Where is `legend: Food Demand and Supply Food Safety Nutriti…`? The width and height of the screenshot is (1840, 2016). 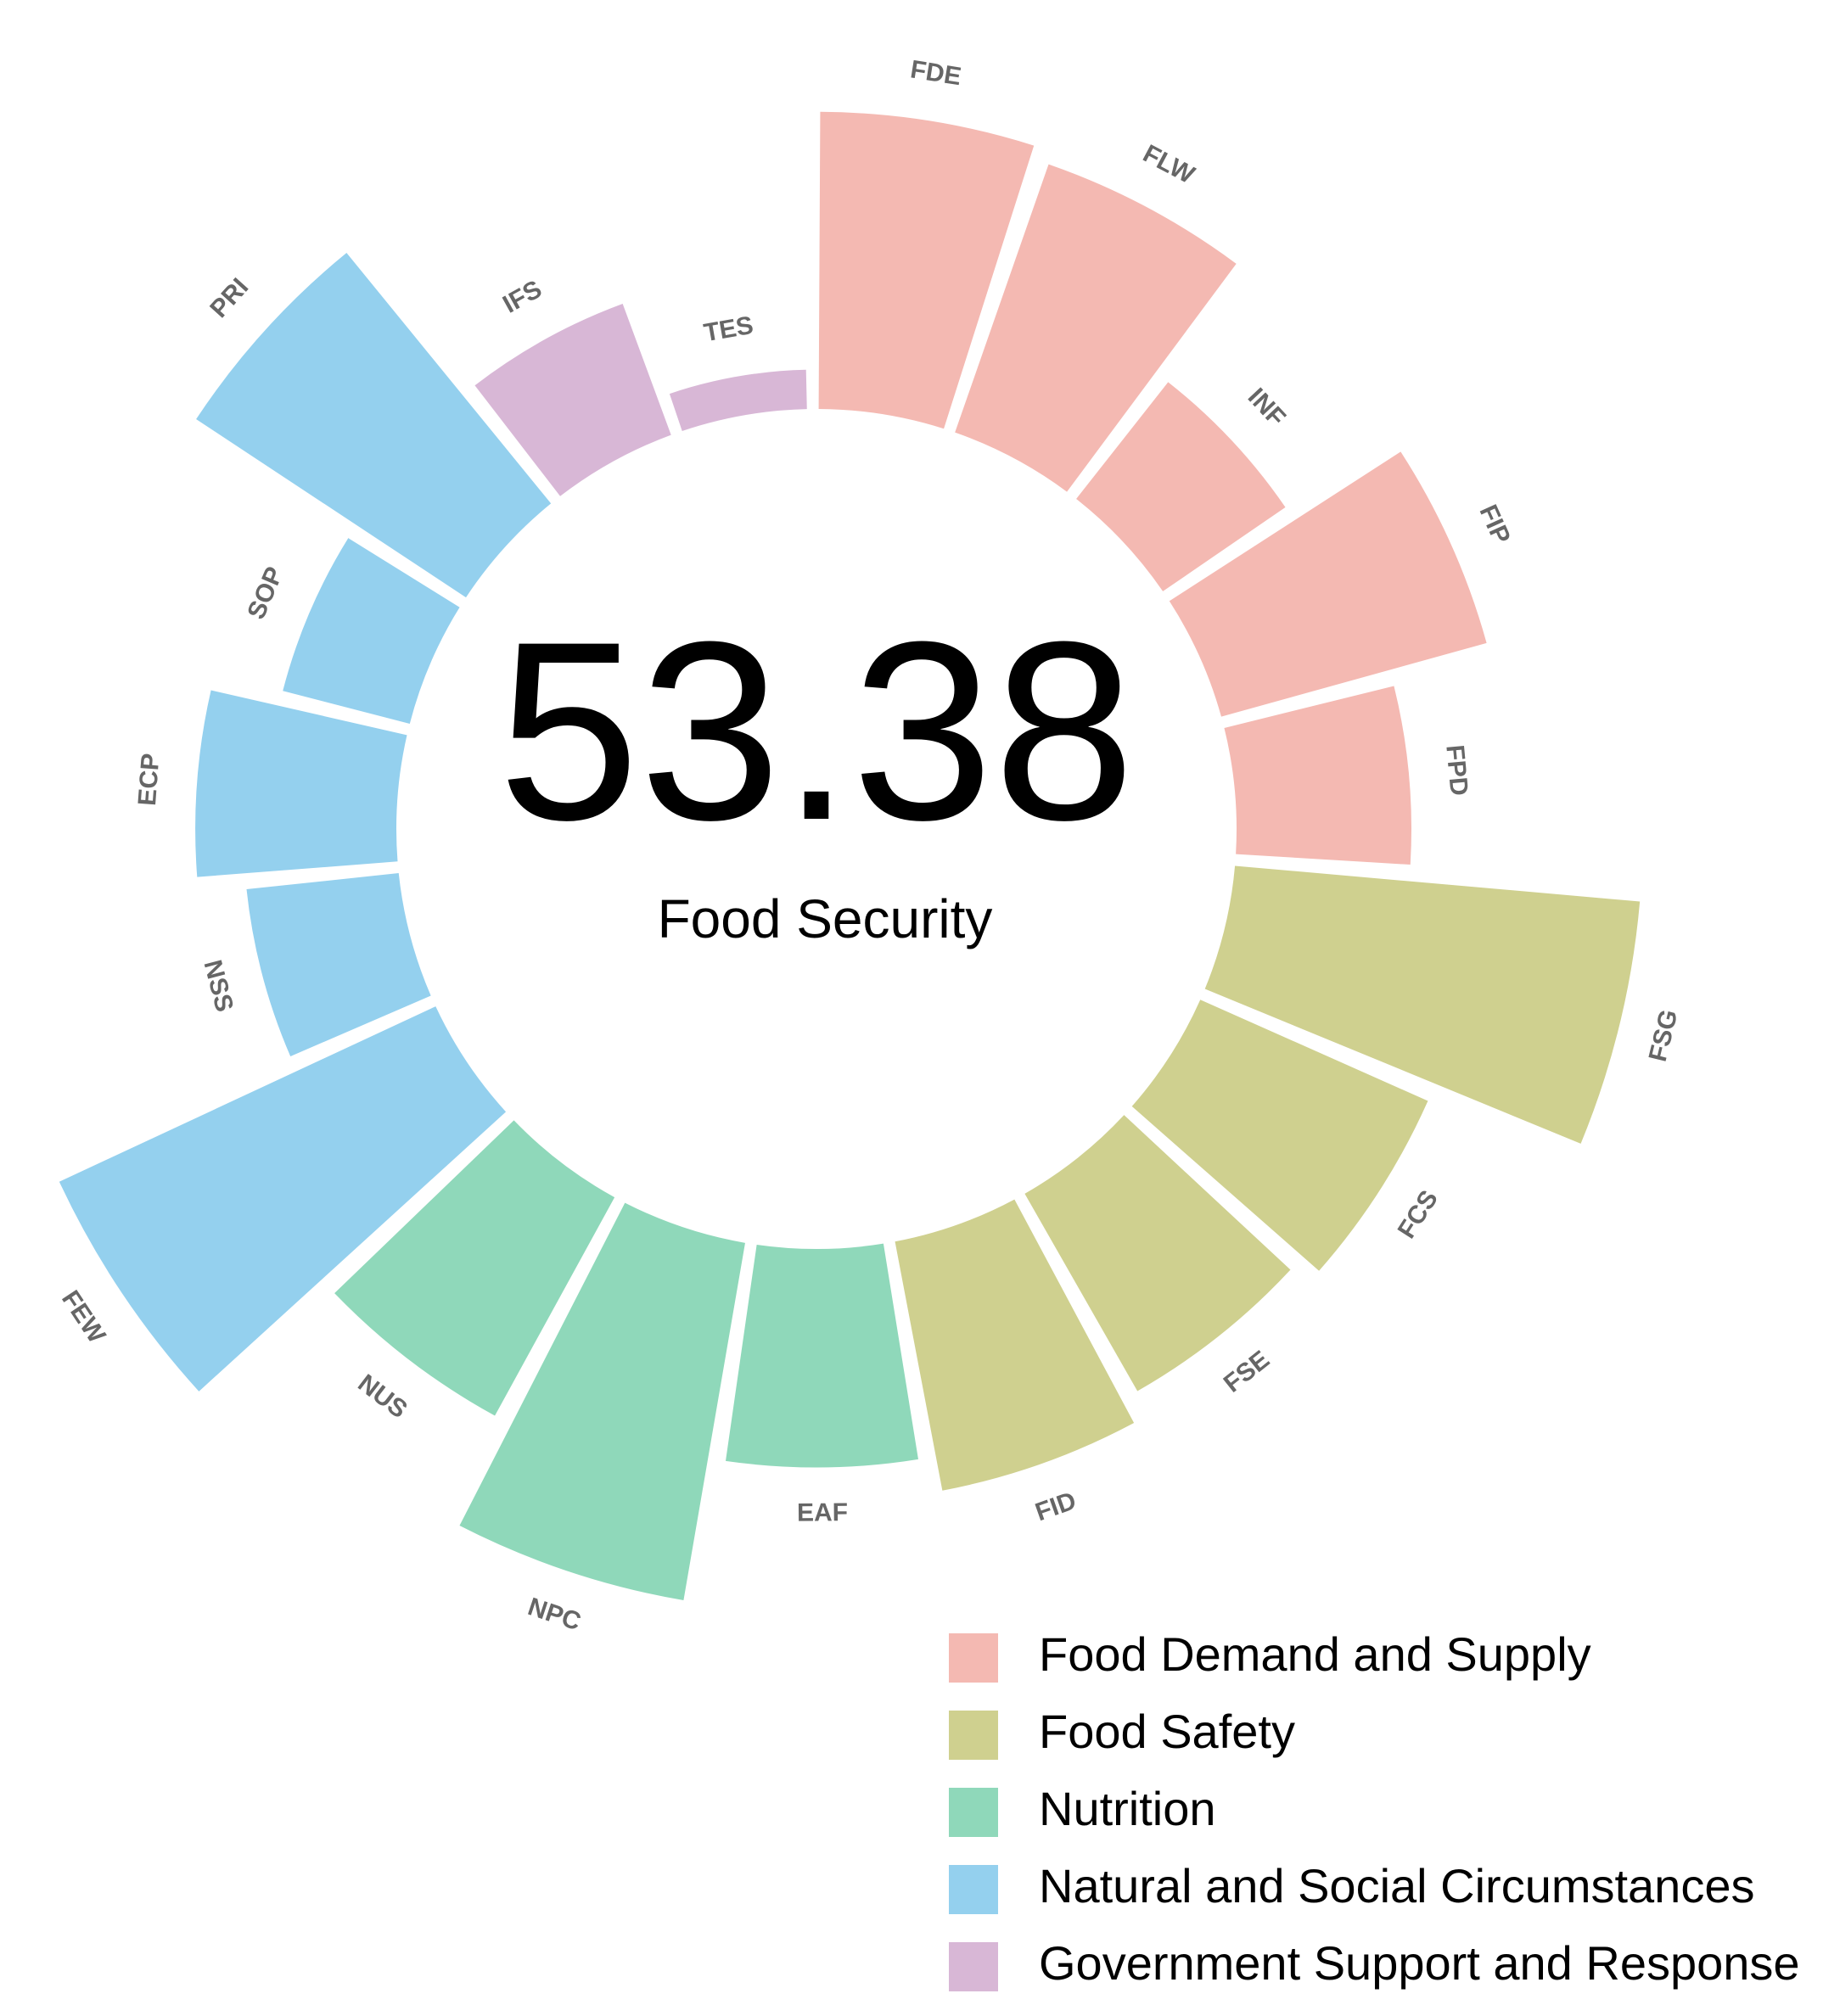 legend: Food Demand and Supply Food Safety Nutriti… is located at coordinates (1375, 1809).